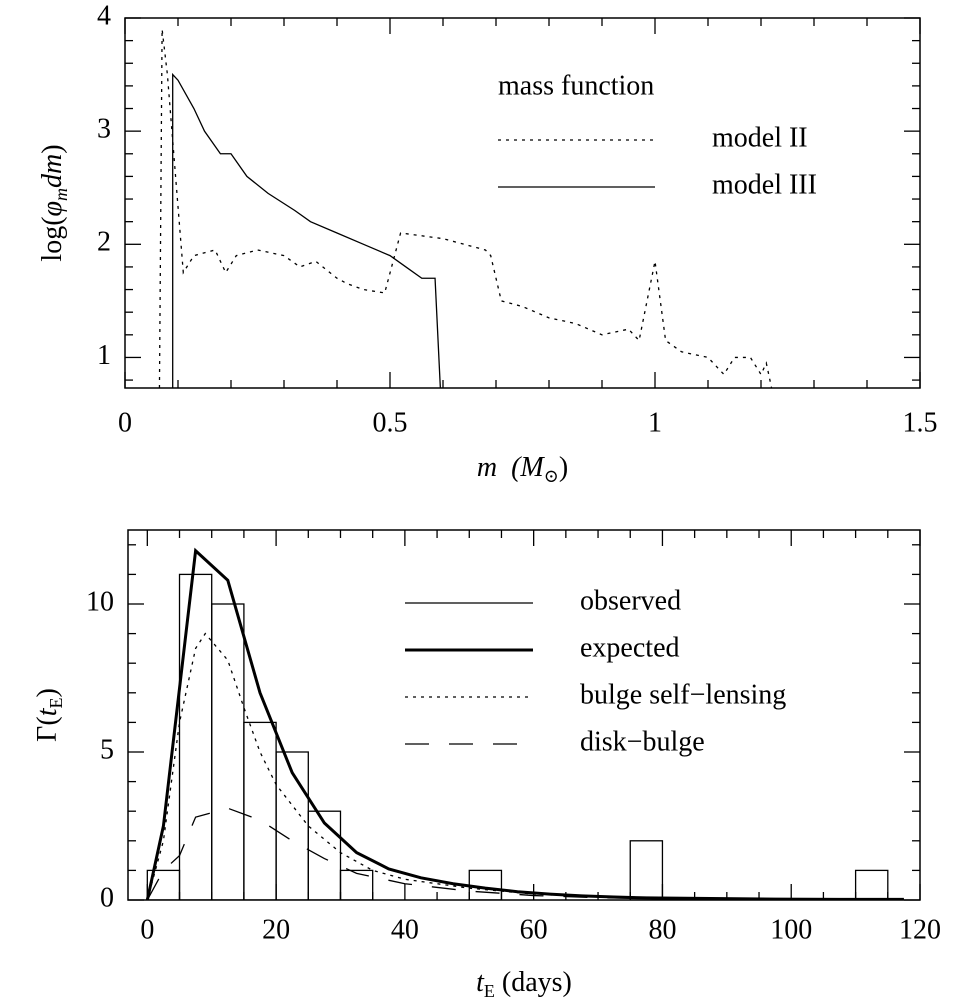  I want to click on x-tick-label: 120, so click(920, 929).